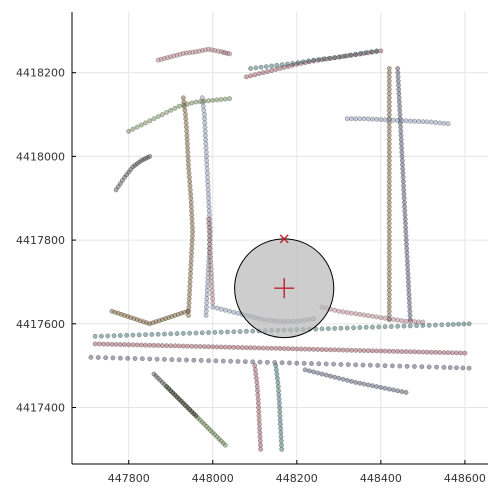 The width and height of the screenshot is (499, 499). What do you see at coordinates (297, 478) in the screenshot?
I see `x-tick-label: 448200` at bounding box center [297, 478].